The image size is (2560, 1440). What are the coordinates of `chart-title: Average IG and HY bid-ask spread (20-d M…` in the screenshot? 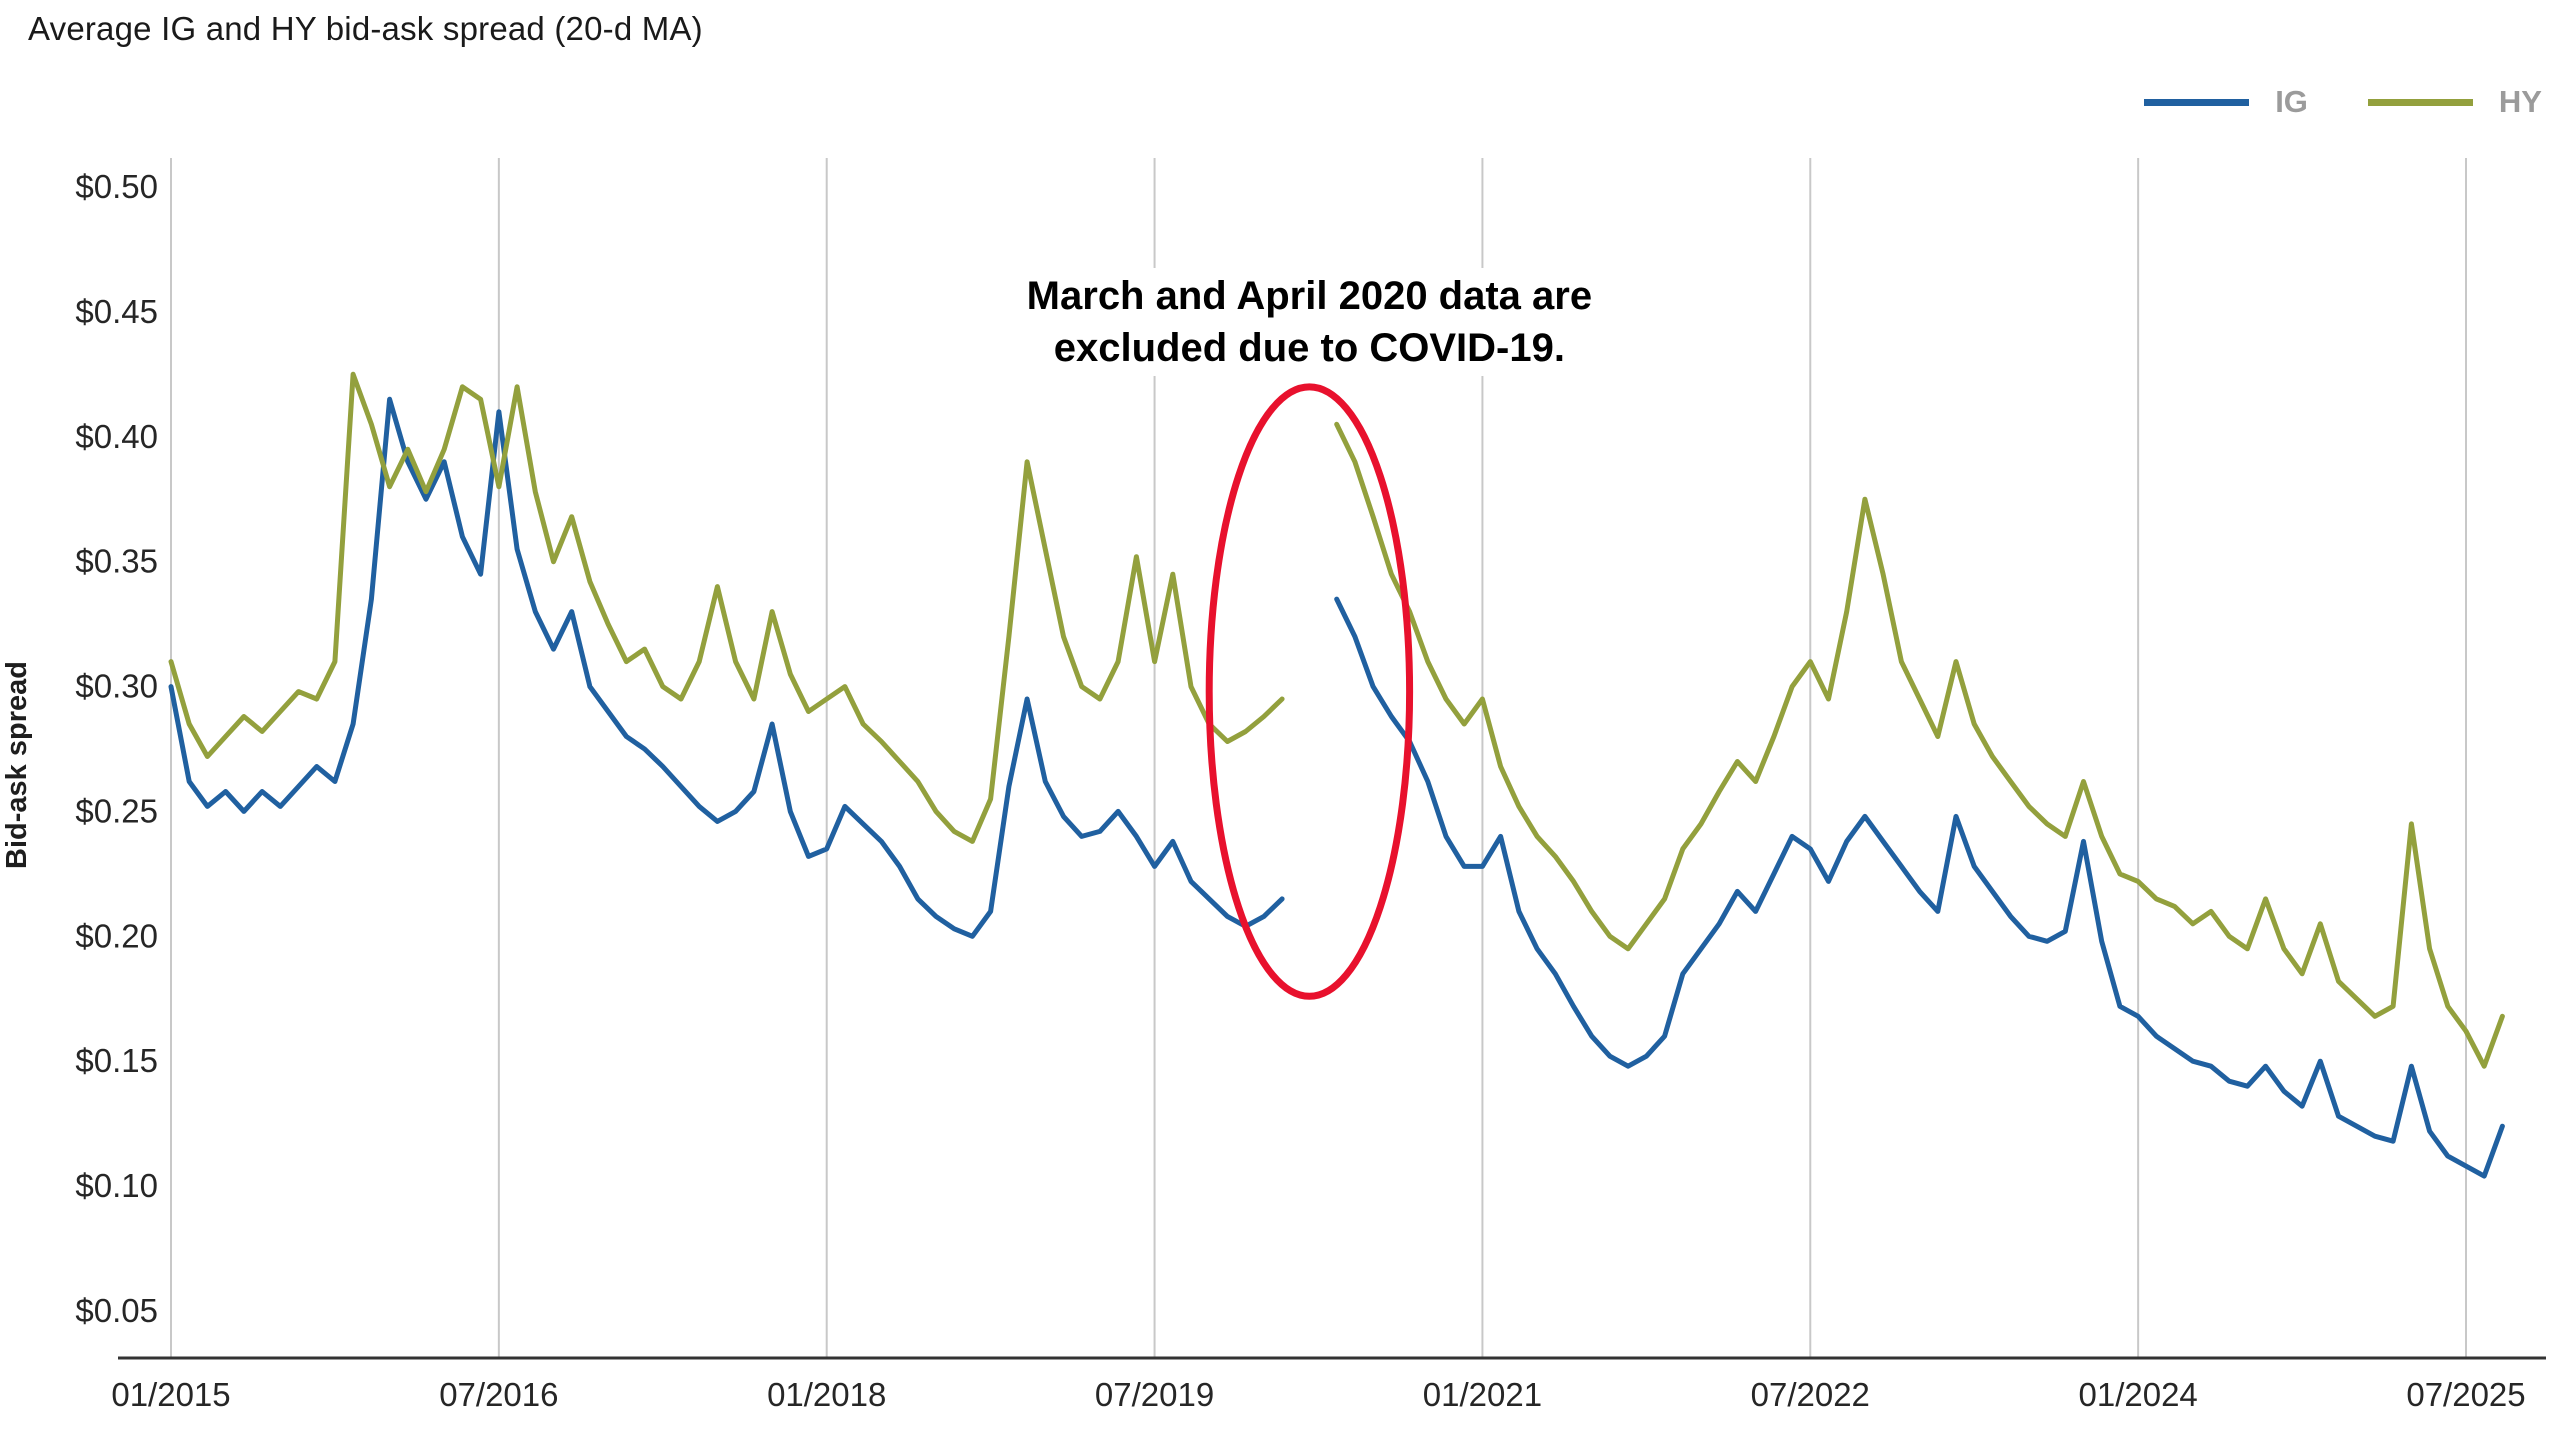 It's located at (365, 28).